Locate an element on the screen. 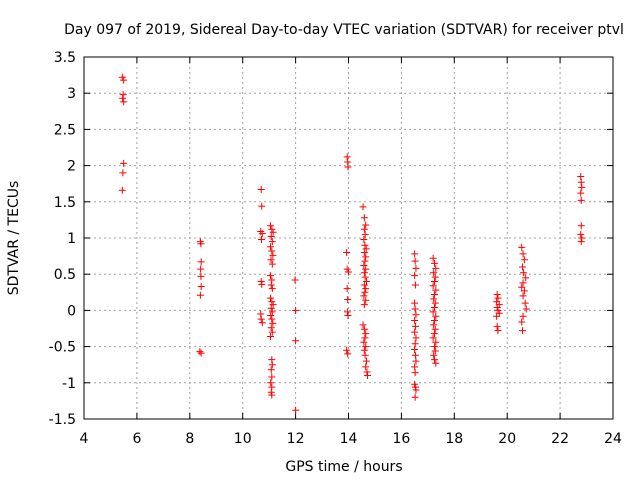 The width and height of the screenshot is (640, 480). x-tick-label: 10 is located at coordinates (243, 439).